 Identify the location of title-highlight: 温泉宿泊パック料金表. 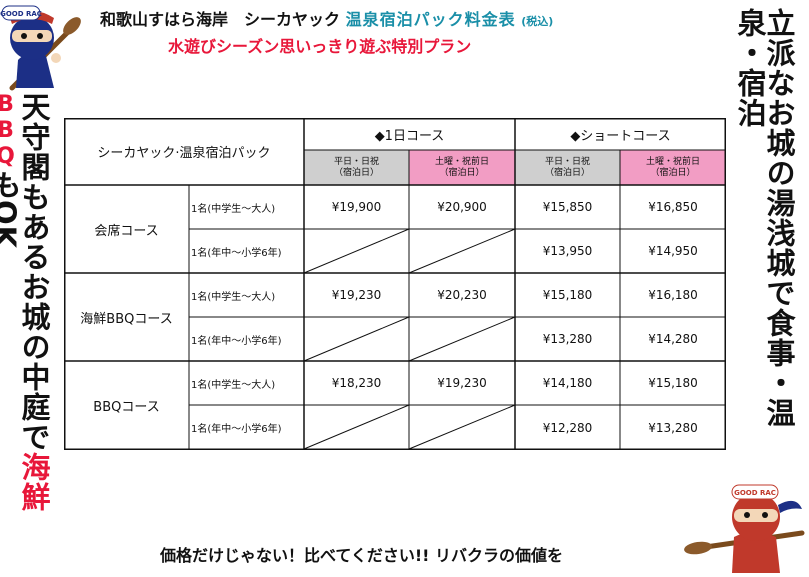
(430, 19).